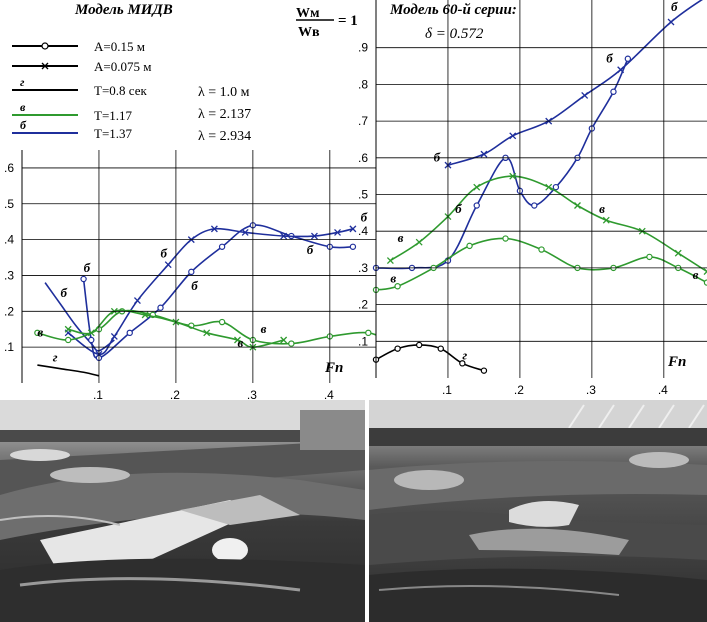 This screenshot has width=707, height=622. I want to click on chart-1-series-2-line, so click(548, 224).